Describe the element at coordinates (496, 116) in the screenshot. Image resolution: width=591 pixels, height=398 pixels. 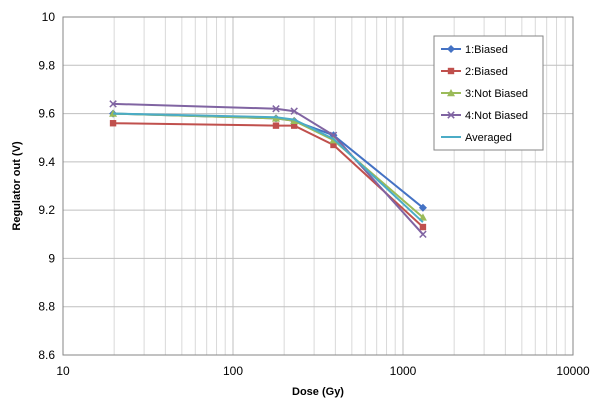
I see `legend-label: 4:Not Biased` at that location.